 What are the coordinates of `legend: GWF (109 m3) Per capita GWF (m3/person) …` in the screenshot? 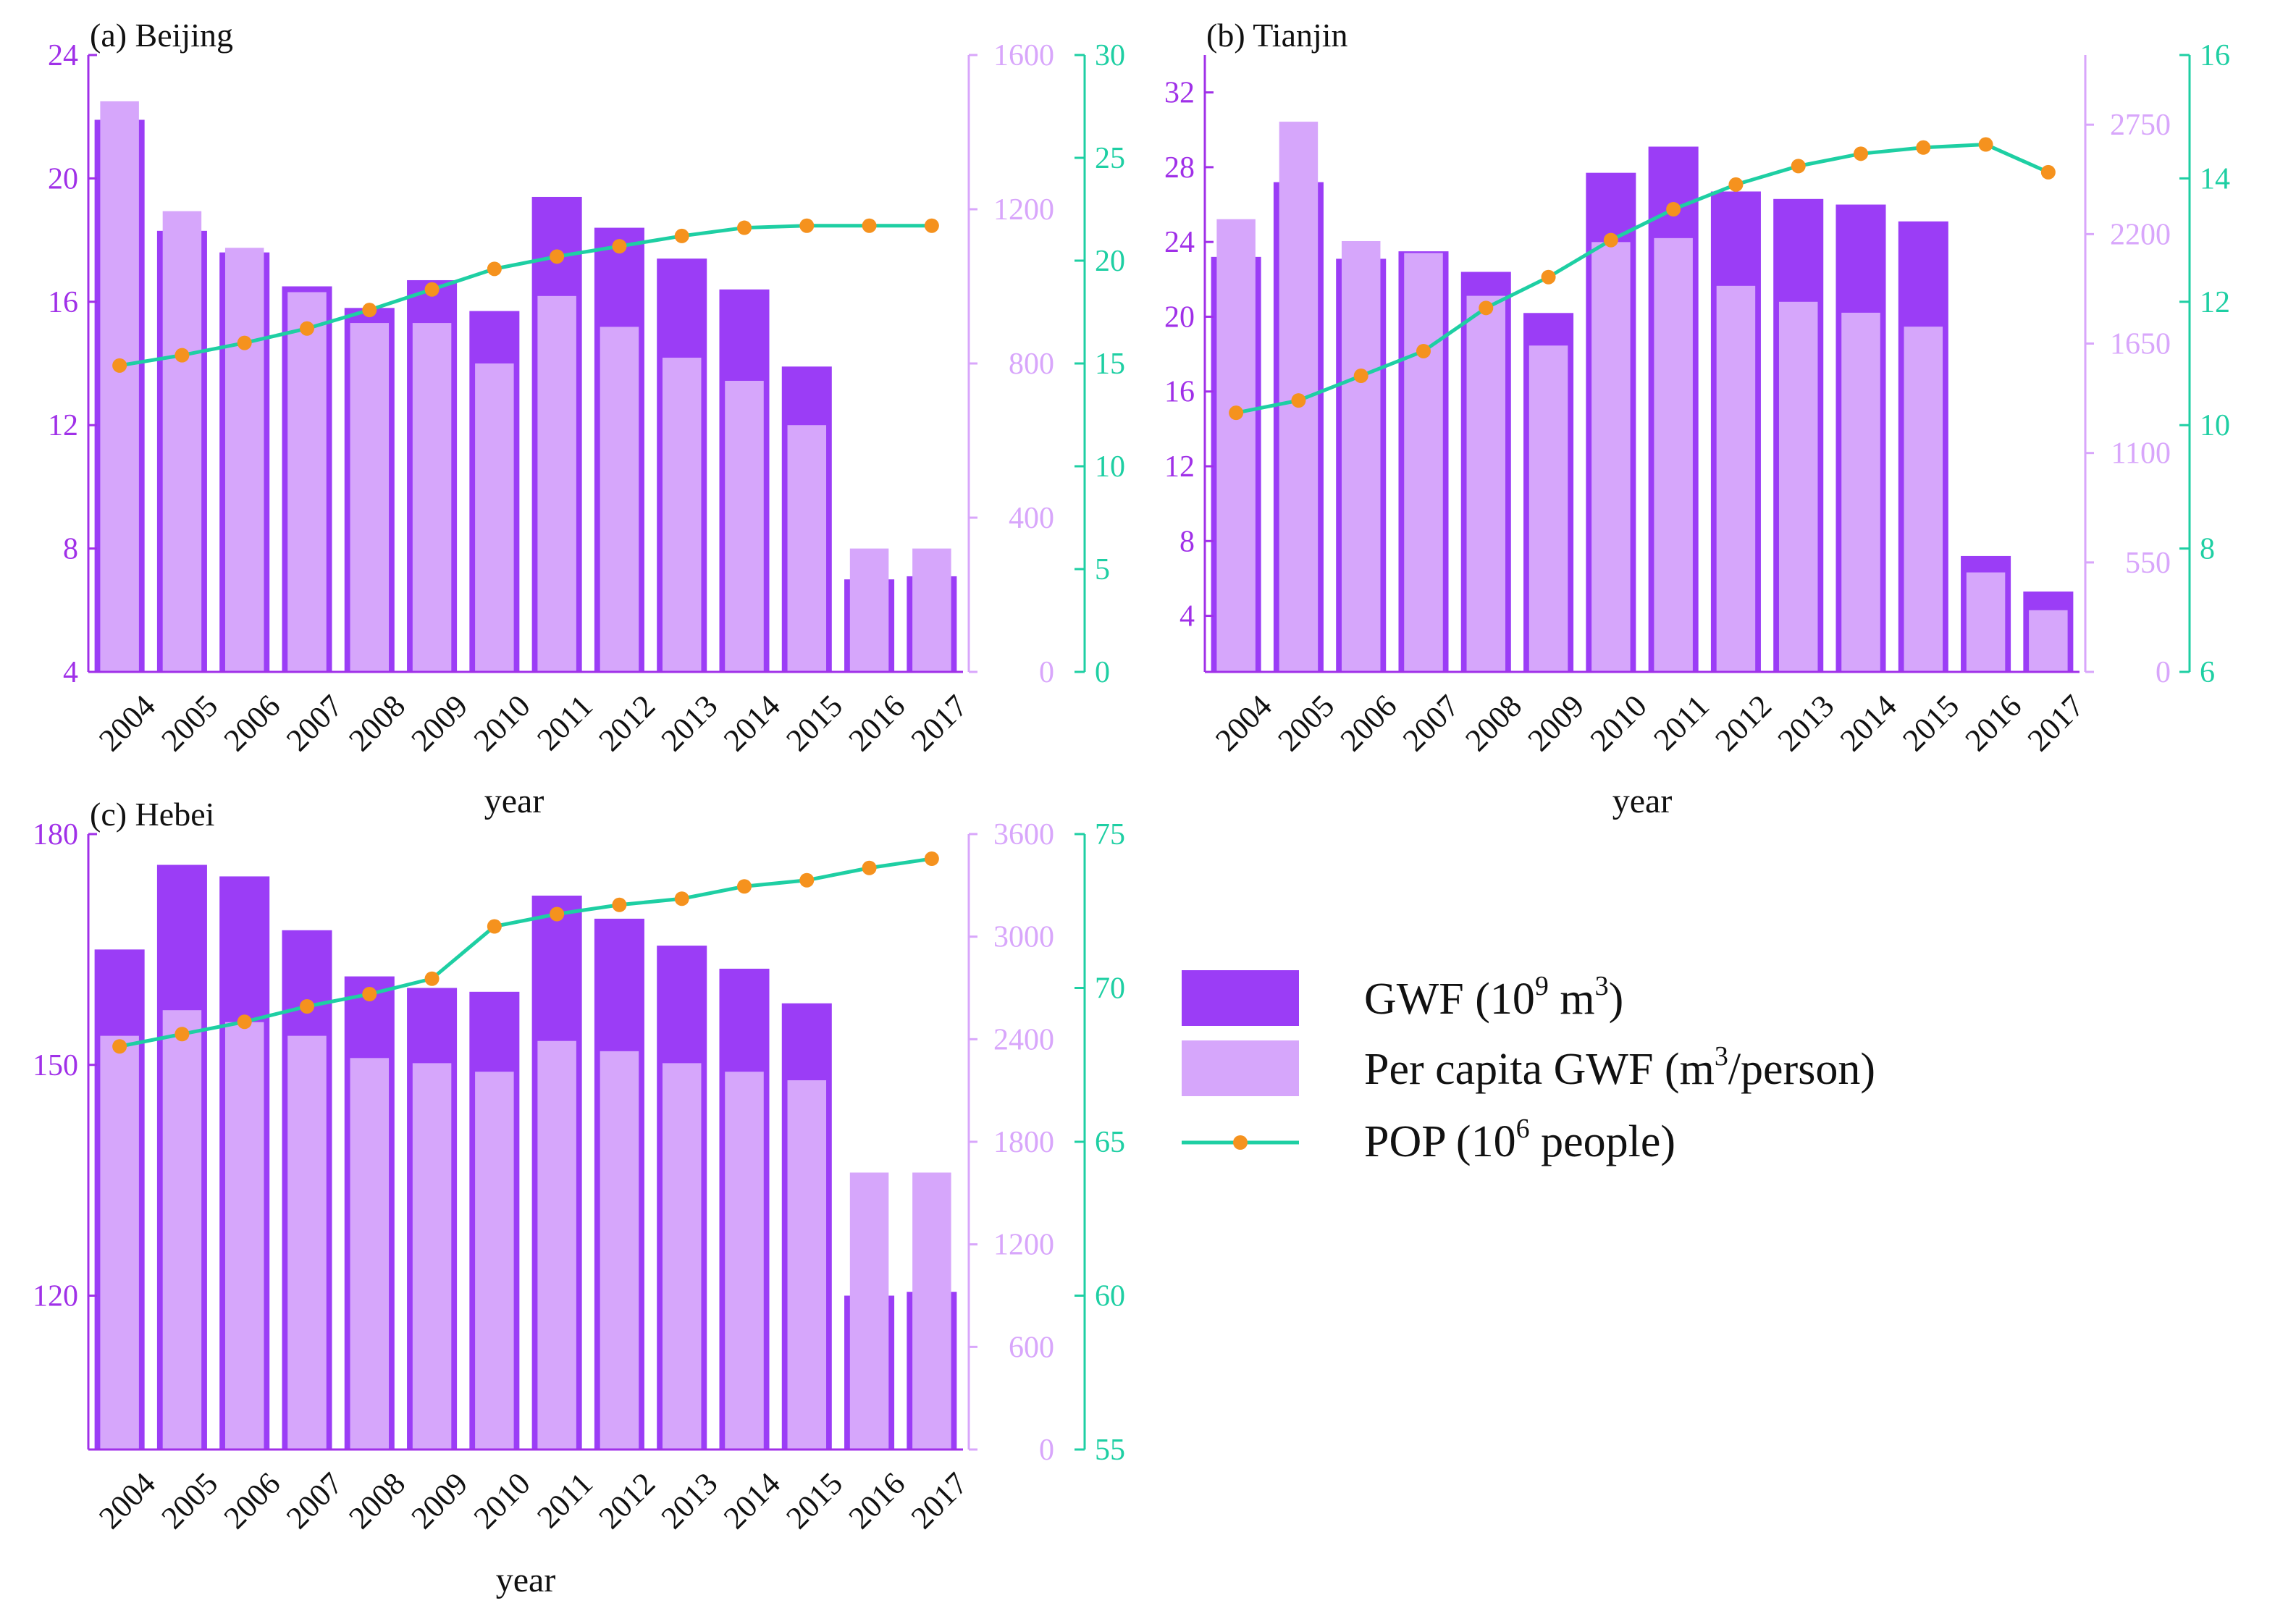 It's located at (1528, 1068).